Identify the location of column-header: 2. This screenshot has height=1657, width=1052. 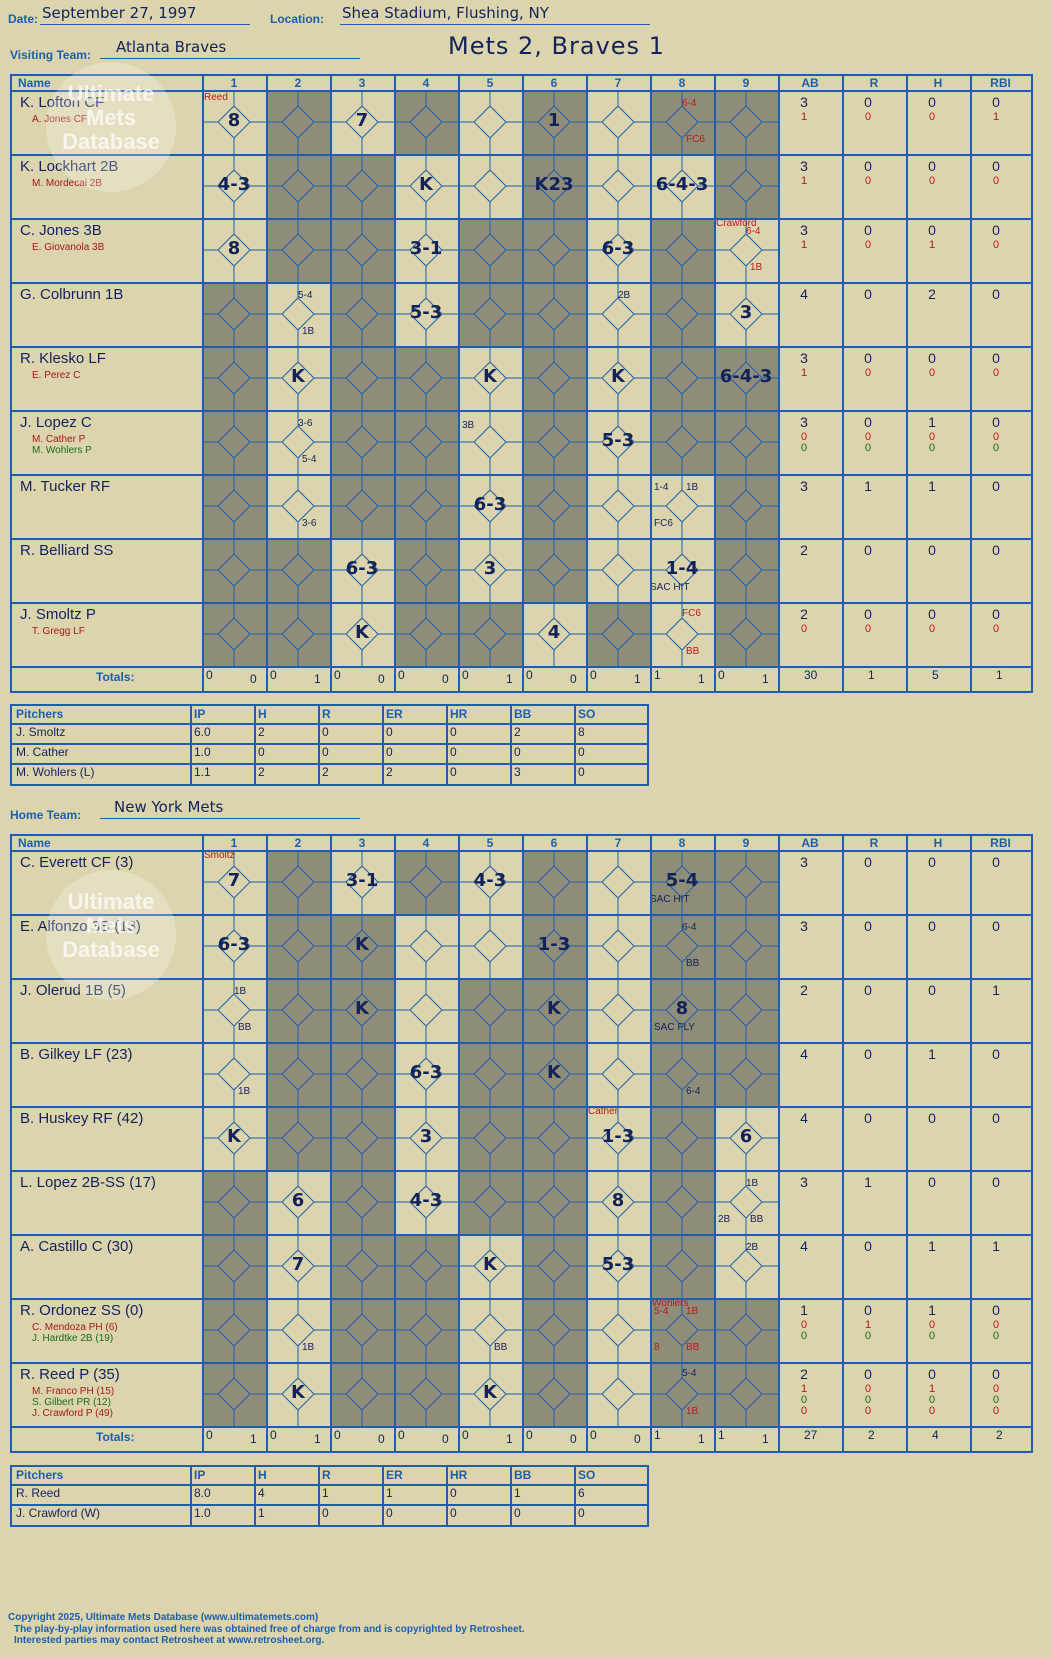
(298, 843).